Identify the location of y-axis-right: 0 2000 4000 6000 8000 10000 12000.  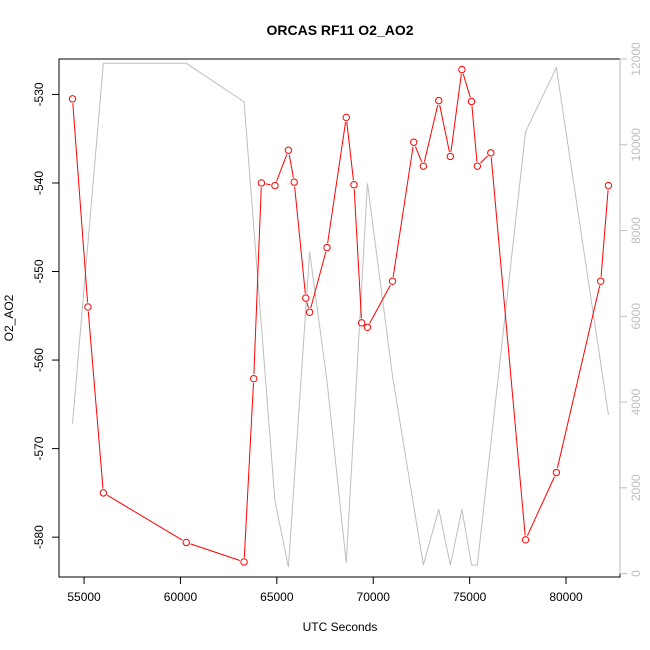
(631, 309).